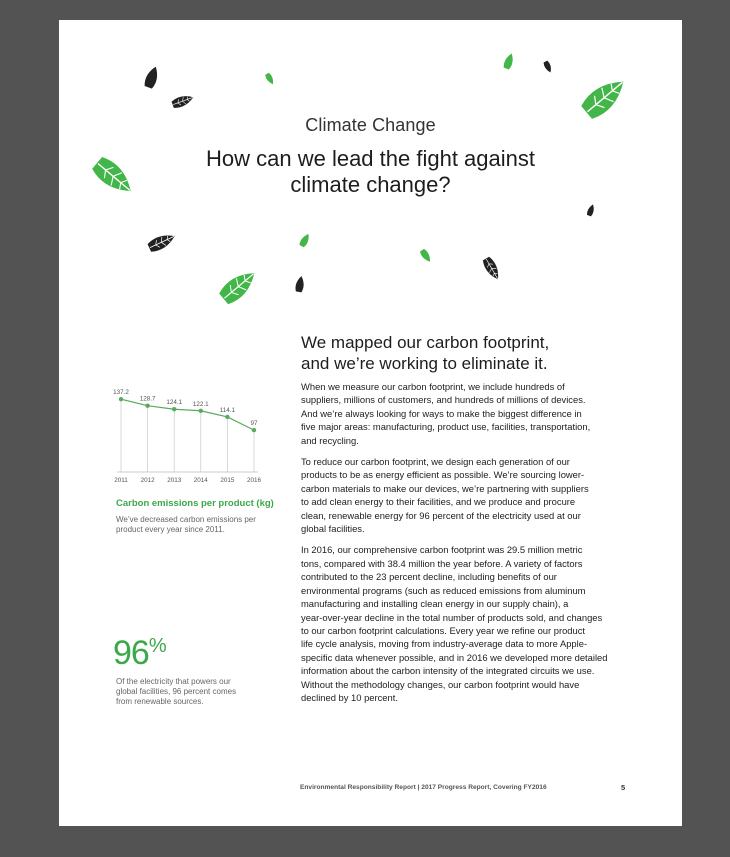  Describe the element at coordinates (173, 681) in the screenshot. I see `stat-caption-line: Of the electricity that powers our` at that location.